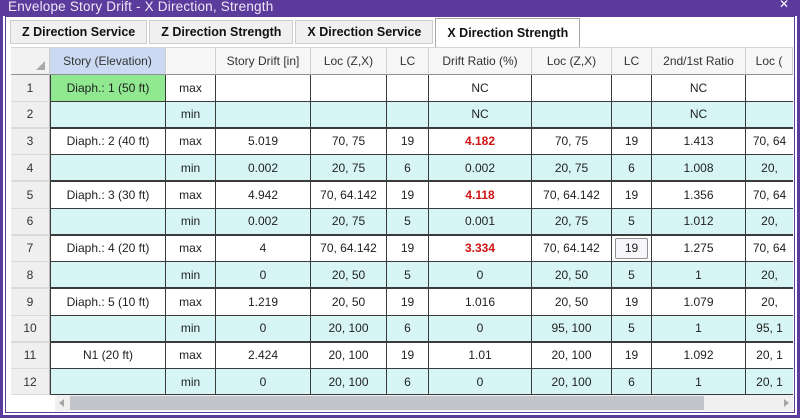  Describe the element at coordinates (480, 168) in the screenshot. I see `drift-ratio-cell: 0.002` at that location.